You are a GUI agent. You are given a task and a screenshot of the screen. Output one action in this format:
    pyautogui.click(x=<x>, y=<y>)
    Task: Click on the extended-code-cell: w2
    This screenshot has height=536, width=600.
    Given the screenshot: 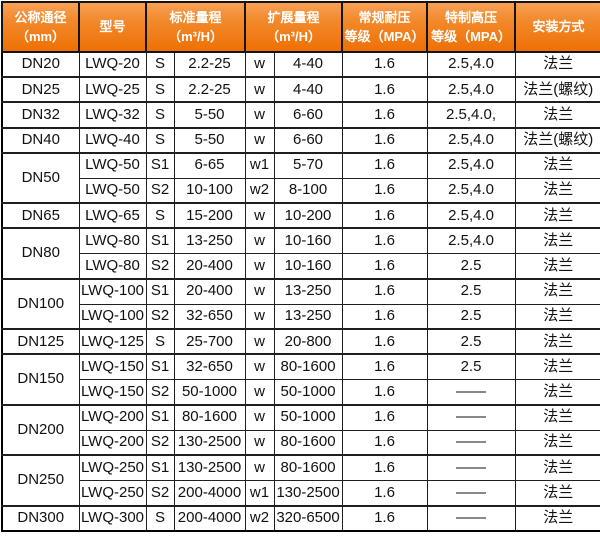 What is the action you would take?
    pyautogui.click(x=259, y=518)
    